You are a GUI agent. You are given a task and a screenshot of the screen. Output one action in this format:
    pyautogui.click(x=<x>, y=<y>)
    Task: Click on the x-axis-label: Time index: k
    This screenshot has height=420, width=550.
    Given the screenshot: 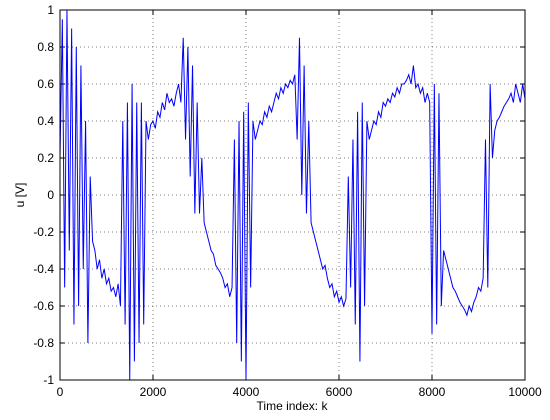 What is the action you would take?
    pyautogui.click(x=293, y=406)
    